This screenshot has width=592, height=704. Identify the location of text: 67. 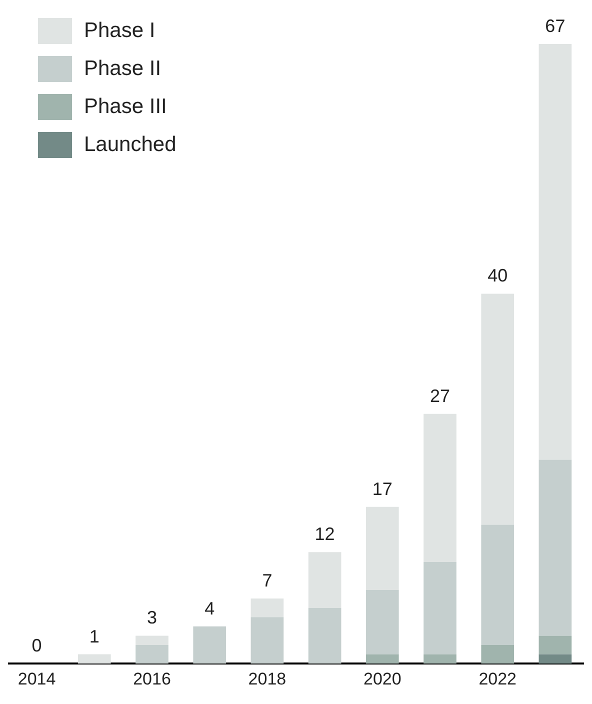
(555, 26).